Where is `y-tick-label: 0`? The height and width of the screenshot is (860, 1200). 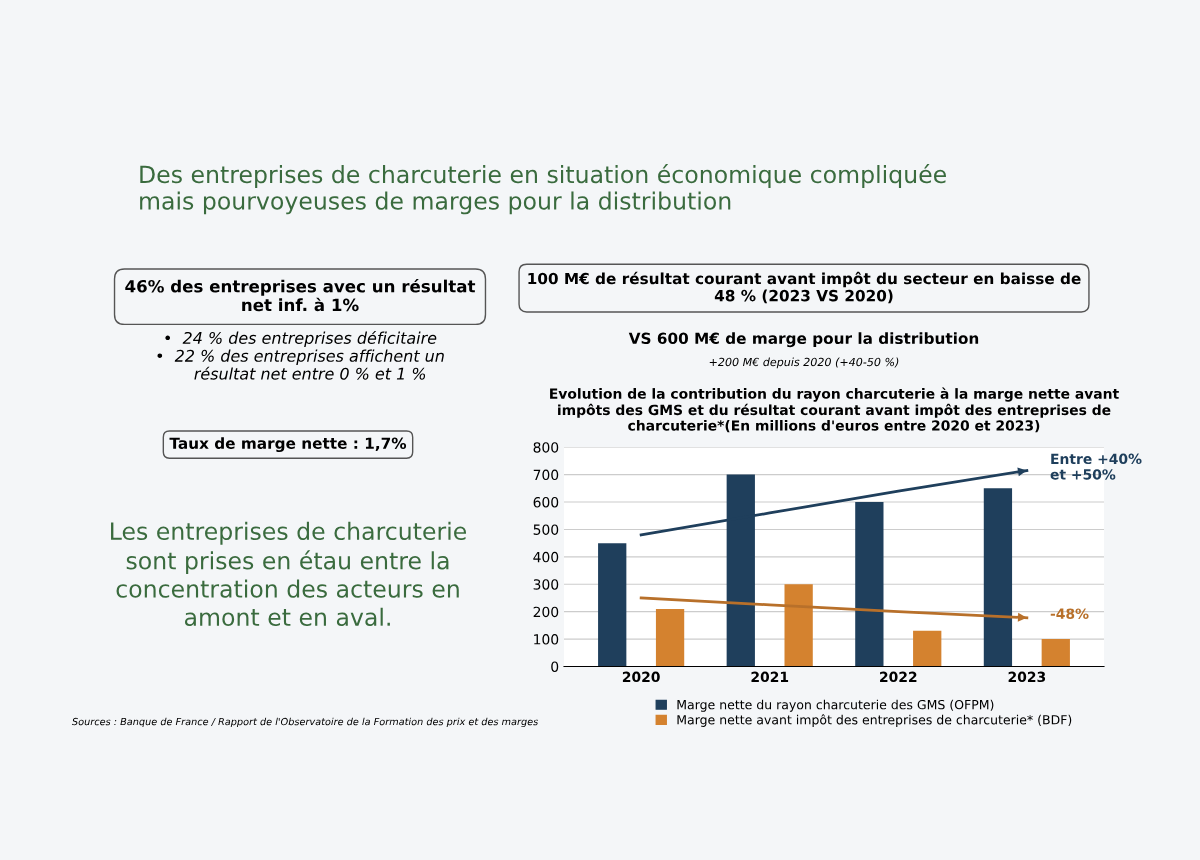 y-tick-label: 0 is located at coordinates (555, 666).